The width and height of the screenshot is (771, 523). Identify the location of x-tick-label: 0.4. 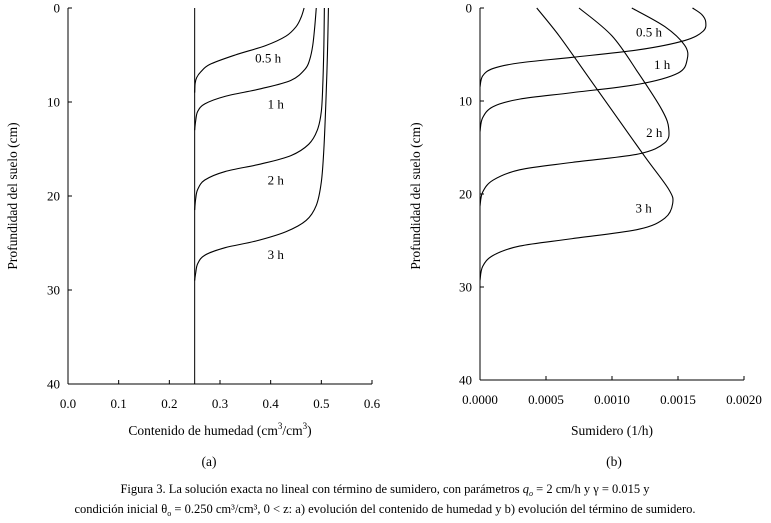
(271, 403).